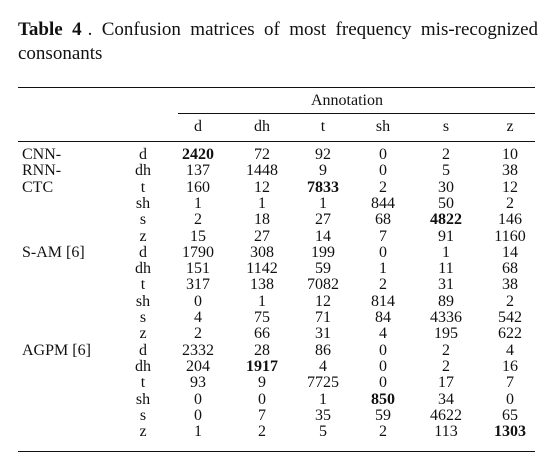 The image size is (553, 466). What do you see at coordinates (262, 126) in the screenshot?
I see `column-header: dh` at bounding box center [262, 126].